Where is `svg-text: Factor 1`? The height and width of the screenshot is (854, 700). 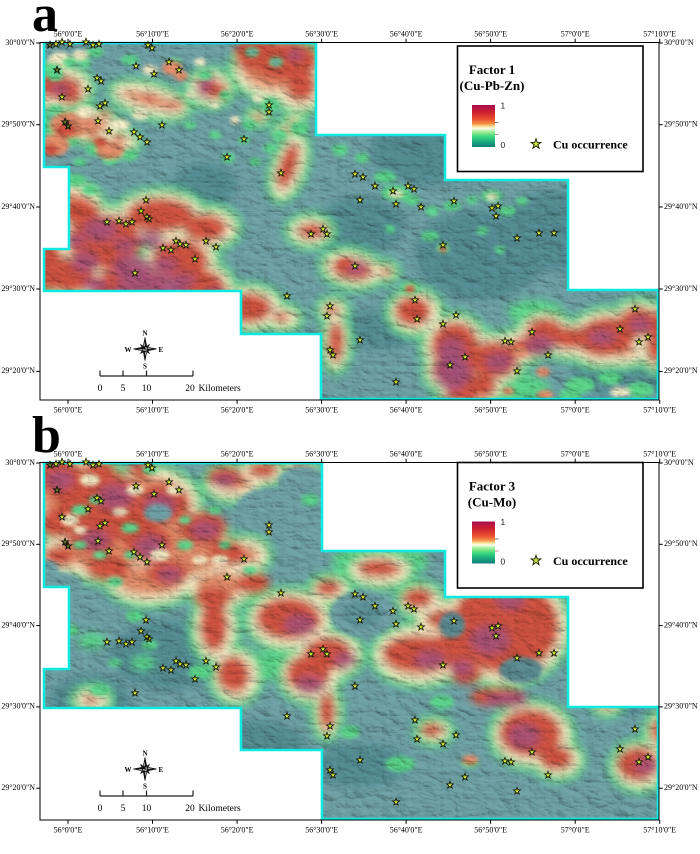 svg-text: Factor 1 is located at coordinates (492, 69).